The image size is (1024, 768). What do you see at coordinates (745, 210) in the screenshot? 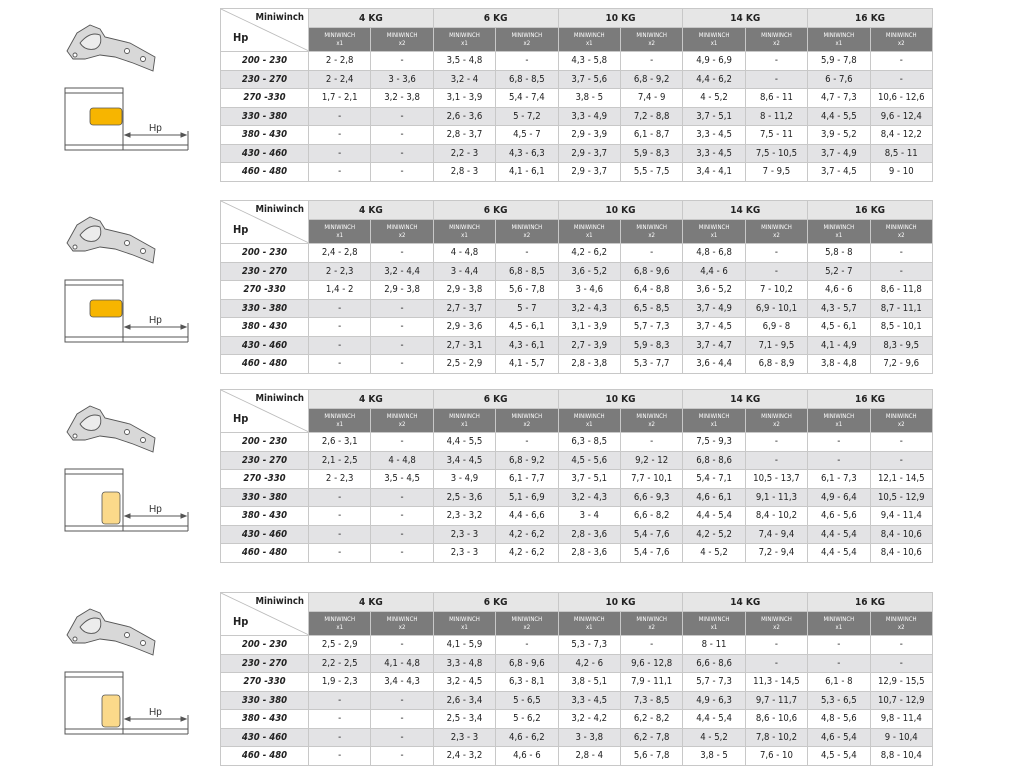
I see `weight-header: 14 KG` at bounding box center [745, 210].